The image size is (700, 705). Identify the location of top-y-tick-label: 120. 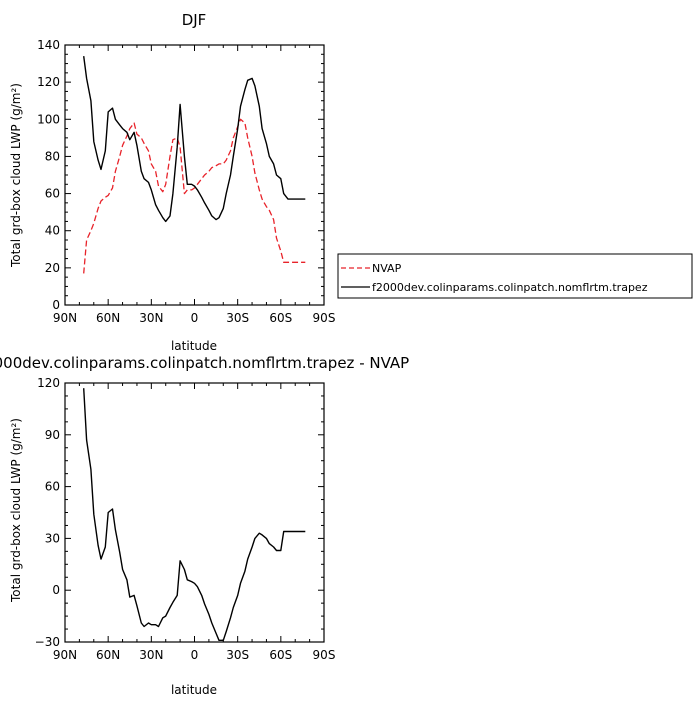
(48, 82).